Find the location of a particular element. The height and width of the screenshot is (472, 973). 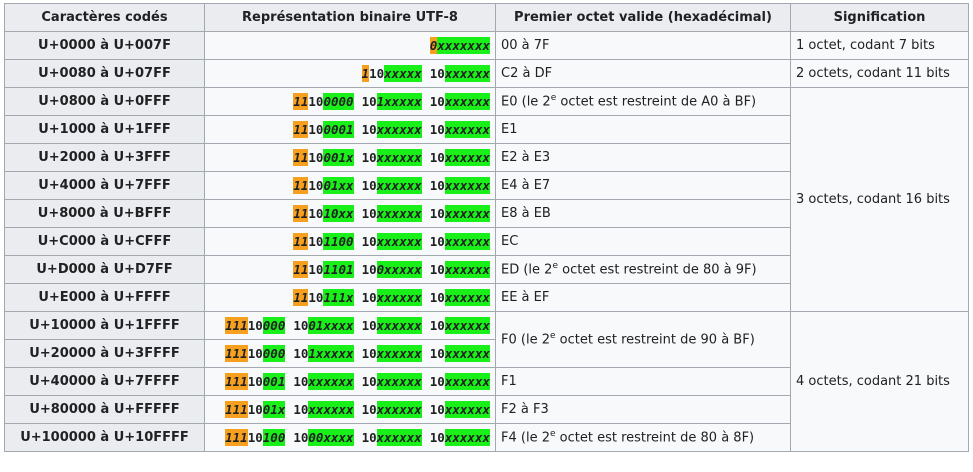

utf8-byte: 110xxxxx is located at coordinates (391, 73).